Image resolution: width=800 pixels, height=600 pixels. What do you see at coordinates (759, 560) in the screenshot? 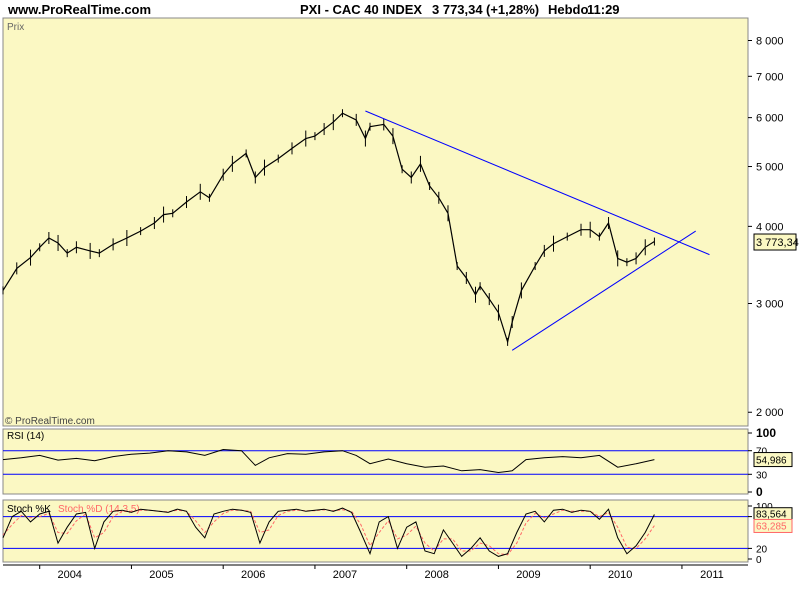
I see `stoch-y-tick-label: 0` at bounding box center [759, 560].